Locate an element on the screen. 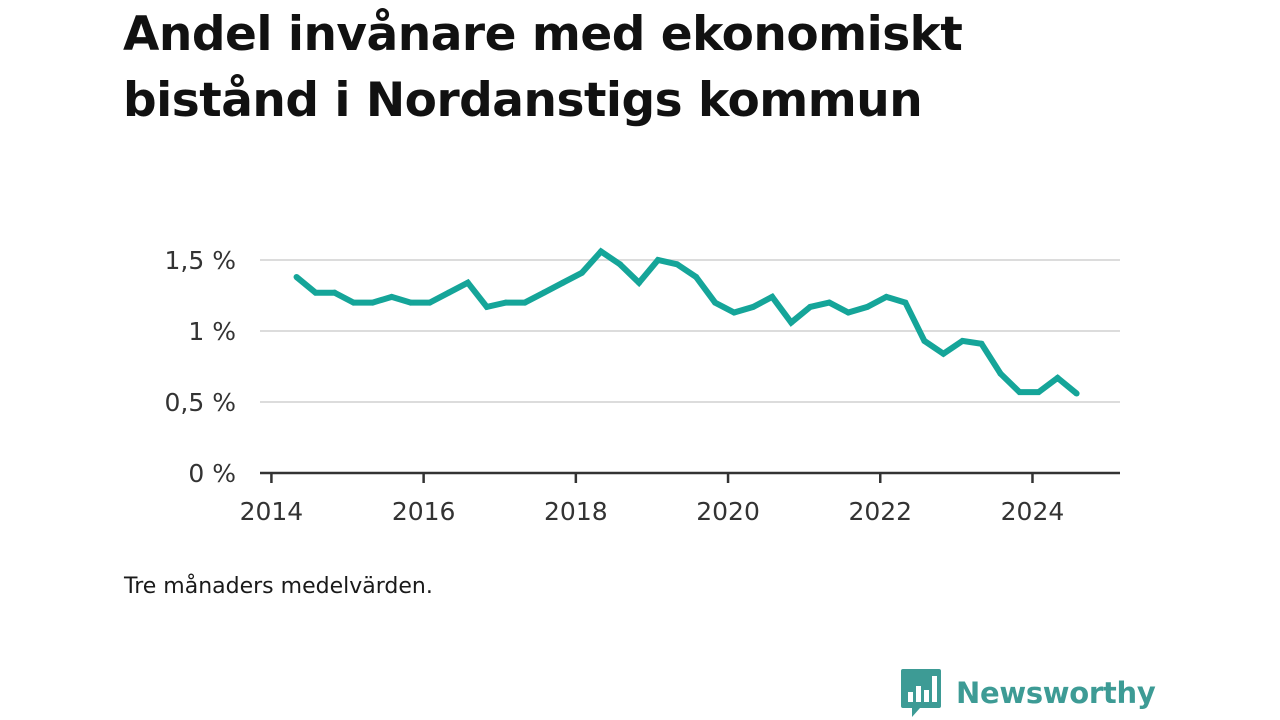 The height and width of the screenshot is (720, 1280). y-tick-label-2: 1 % is located at coordinates (212, 331).